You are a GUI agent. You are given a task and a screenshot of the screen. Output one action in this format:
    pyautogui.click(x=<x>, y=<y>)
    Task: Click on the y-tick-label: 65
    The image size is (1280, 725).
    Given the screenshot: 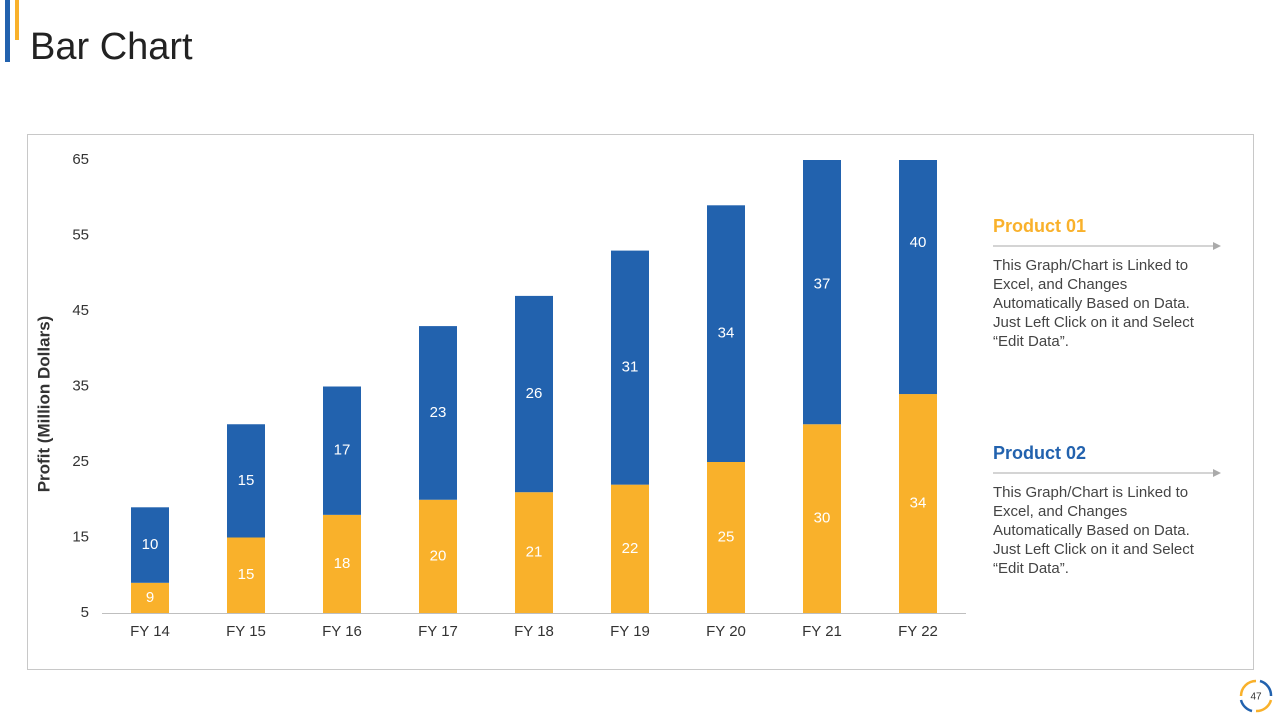 What is the action you would take?
    pyautogui.click(x=80, y=159)
    